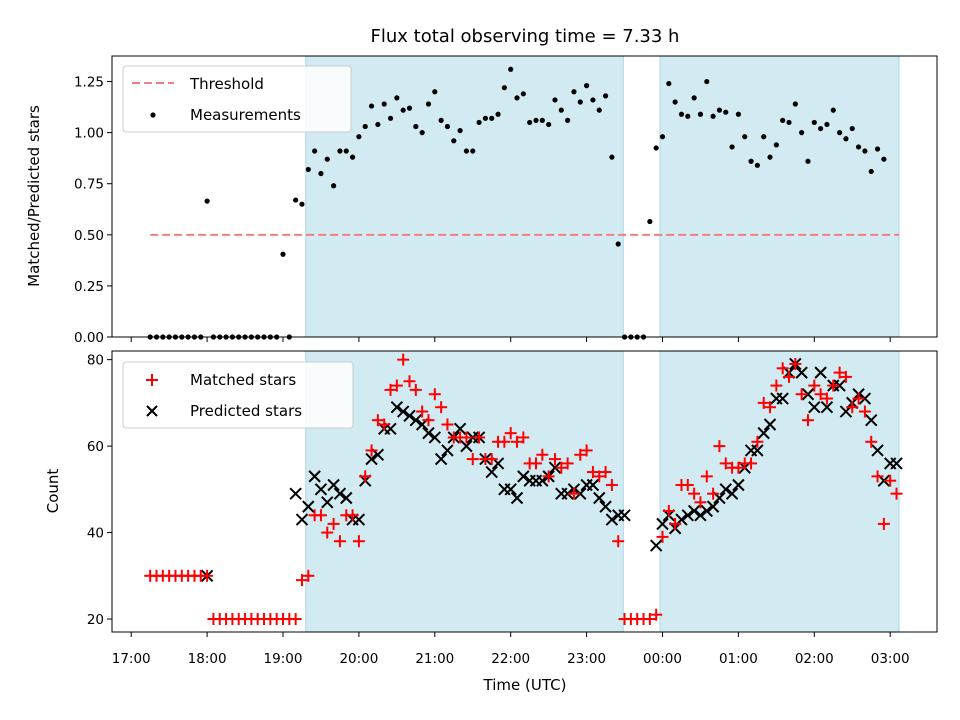 This screenshot has width=960, height=720. What do you see at coordinates (131, 659) in the screenshot?
I see `xtick-label: 17:00` at bounding box center [131, 659].